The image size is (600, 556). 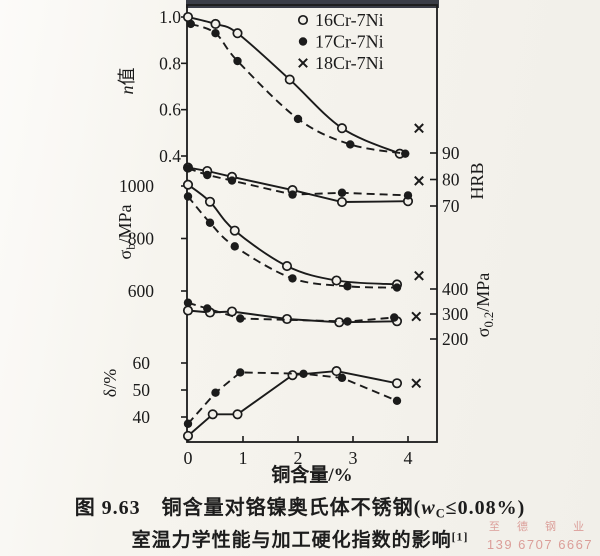 I want to click on series--0.2-18cr-7ni, so click(x=416, y=316).